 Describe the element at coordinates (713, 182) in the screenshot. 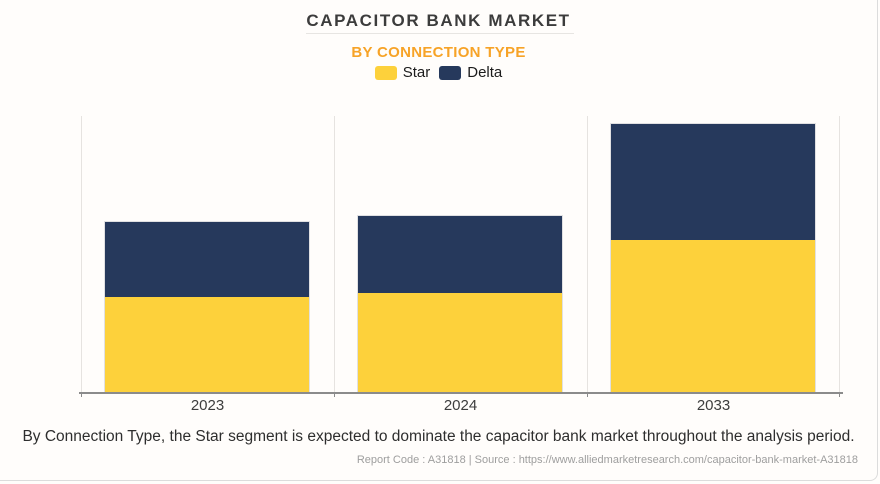

I see `bar-2033-delta-segment` at that location.